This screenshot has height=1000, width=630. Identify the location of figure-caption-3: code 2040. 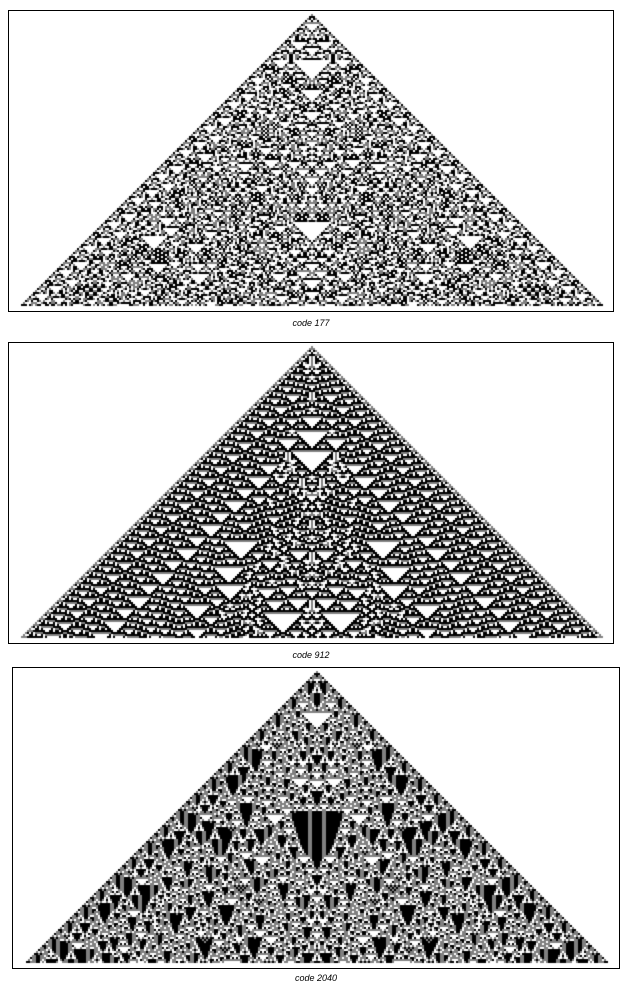
(316, 978).